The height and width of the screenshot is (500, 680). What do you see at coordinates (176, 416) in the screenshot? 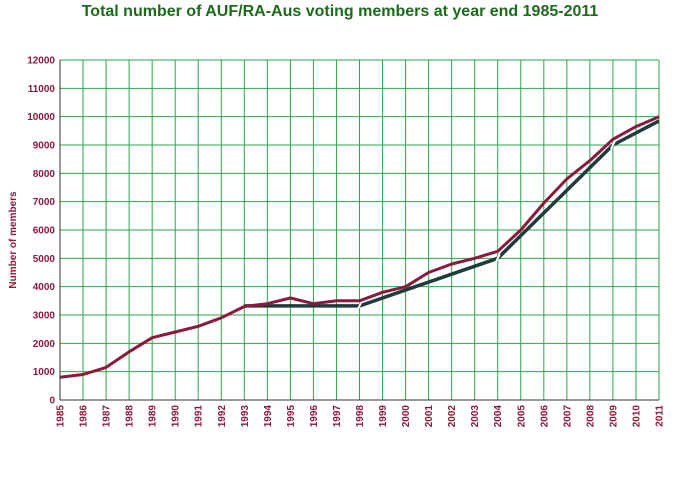
I see `x-tick-label: 1990` at bounding box center [176, 416].